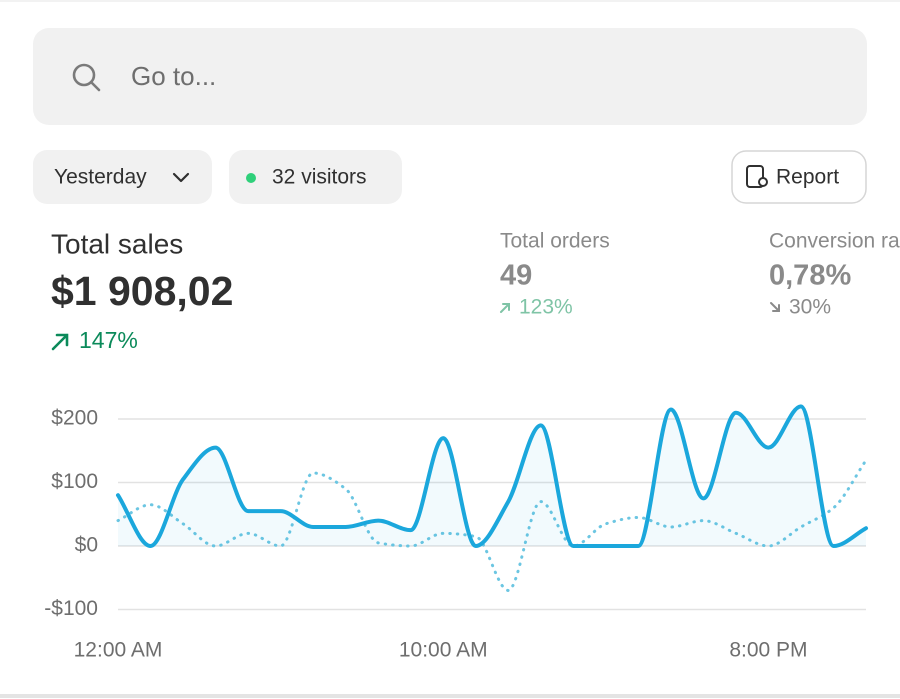 Image resolution: width=900 pixels, height=699 pixels. What do you see at coordinates (763, 182) in the screenshot?
I see `report-icon-lens` at bounding box center [763, 182].